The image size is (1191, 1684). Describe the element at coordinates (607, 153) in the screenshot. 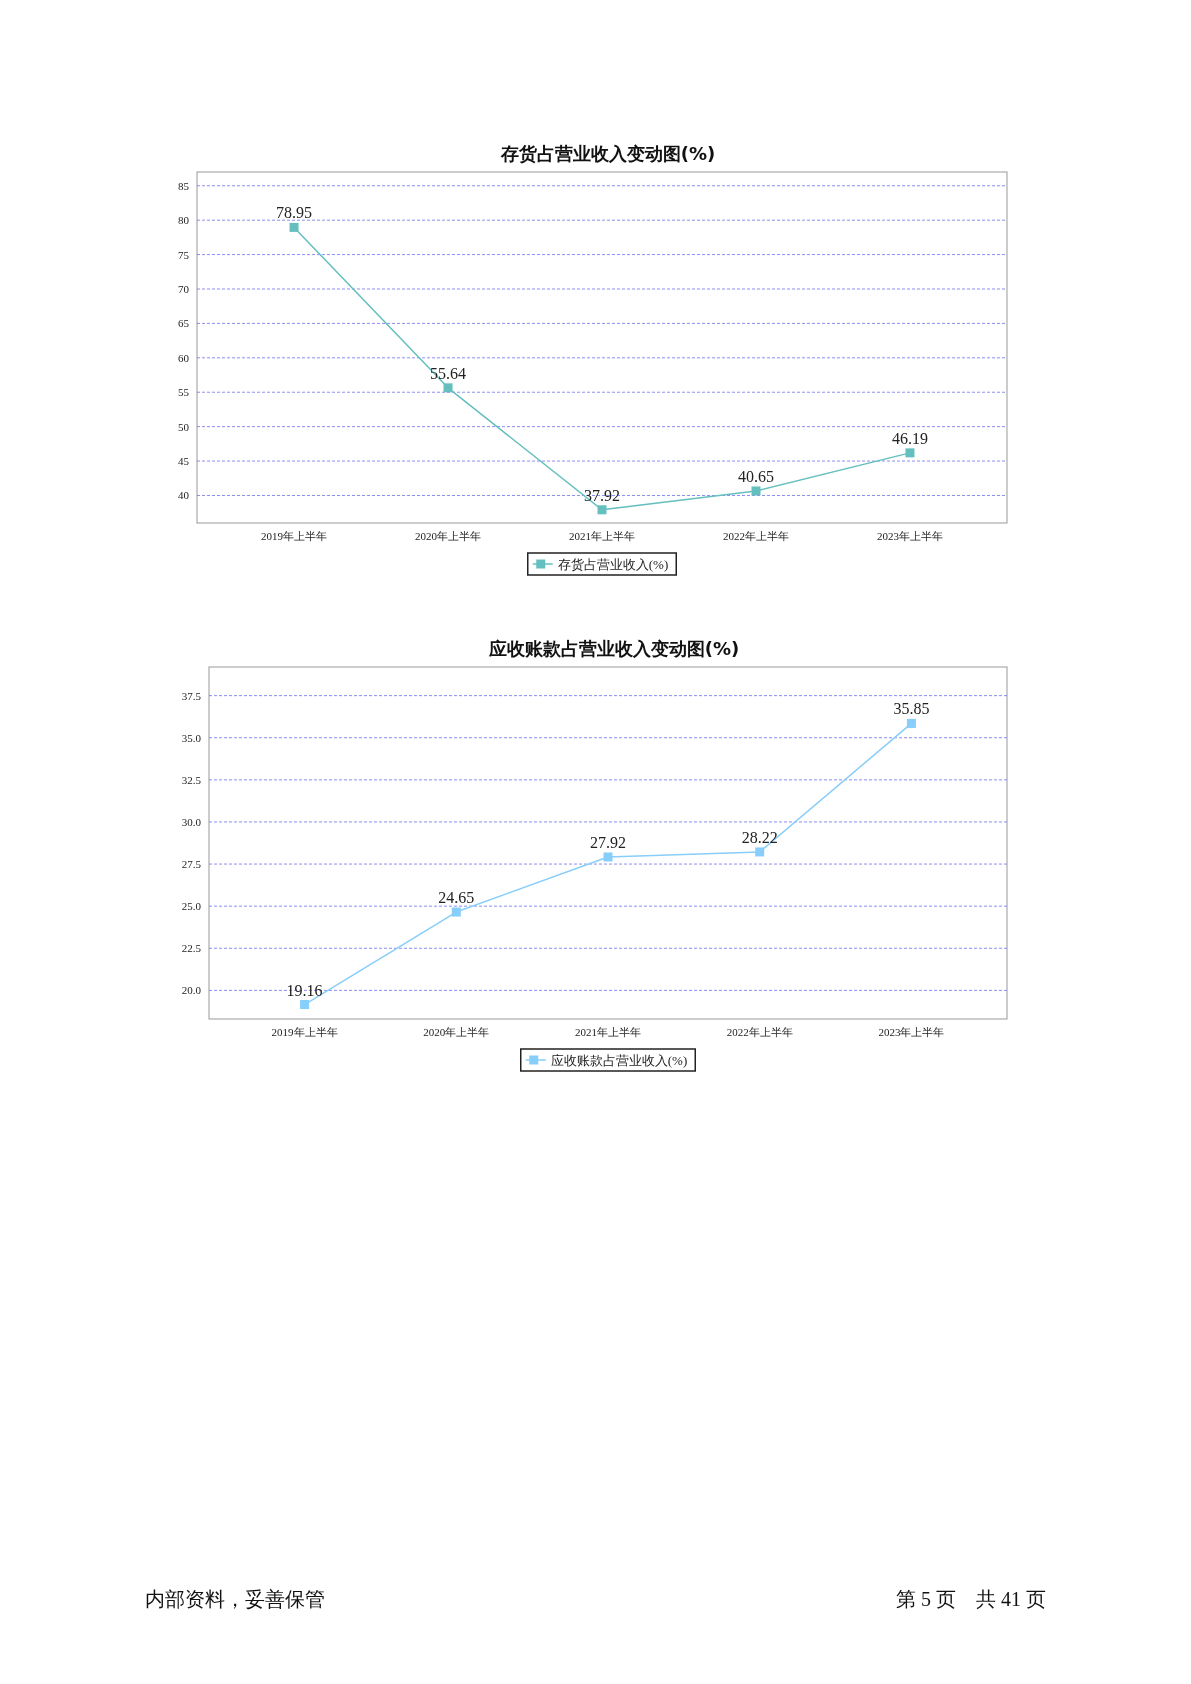

I see `chart-title: 存货占营业收入变动图(%)` at that location.